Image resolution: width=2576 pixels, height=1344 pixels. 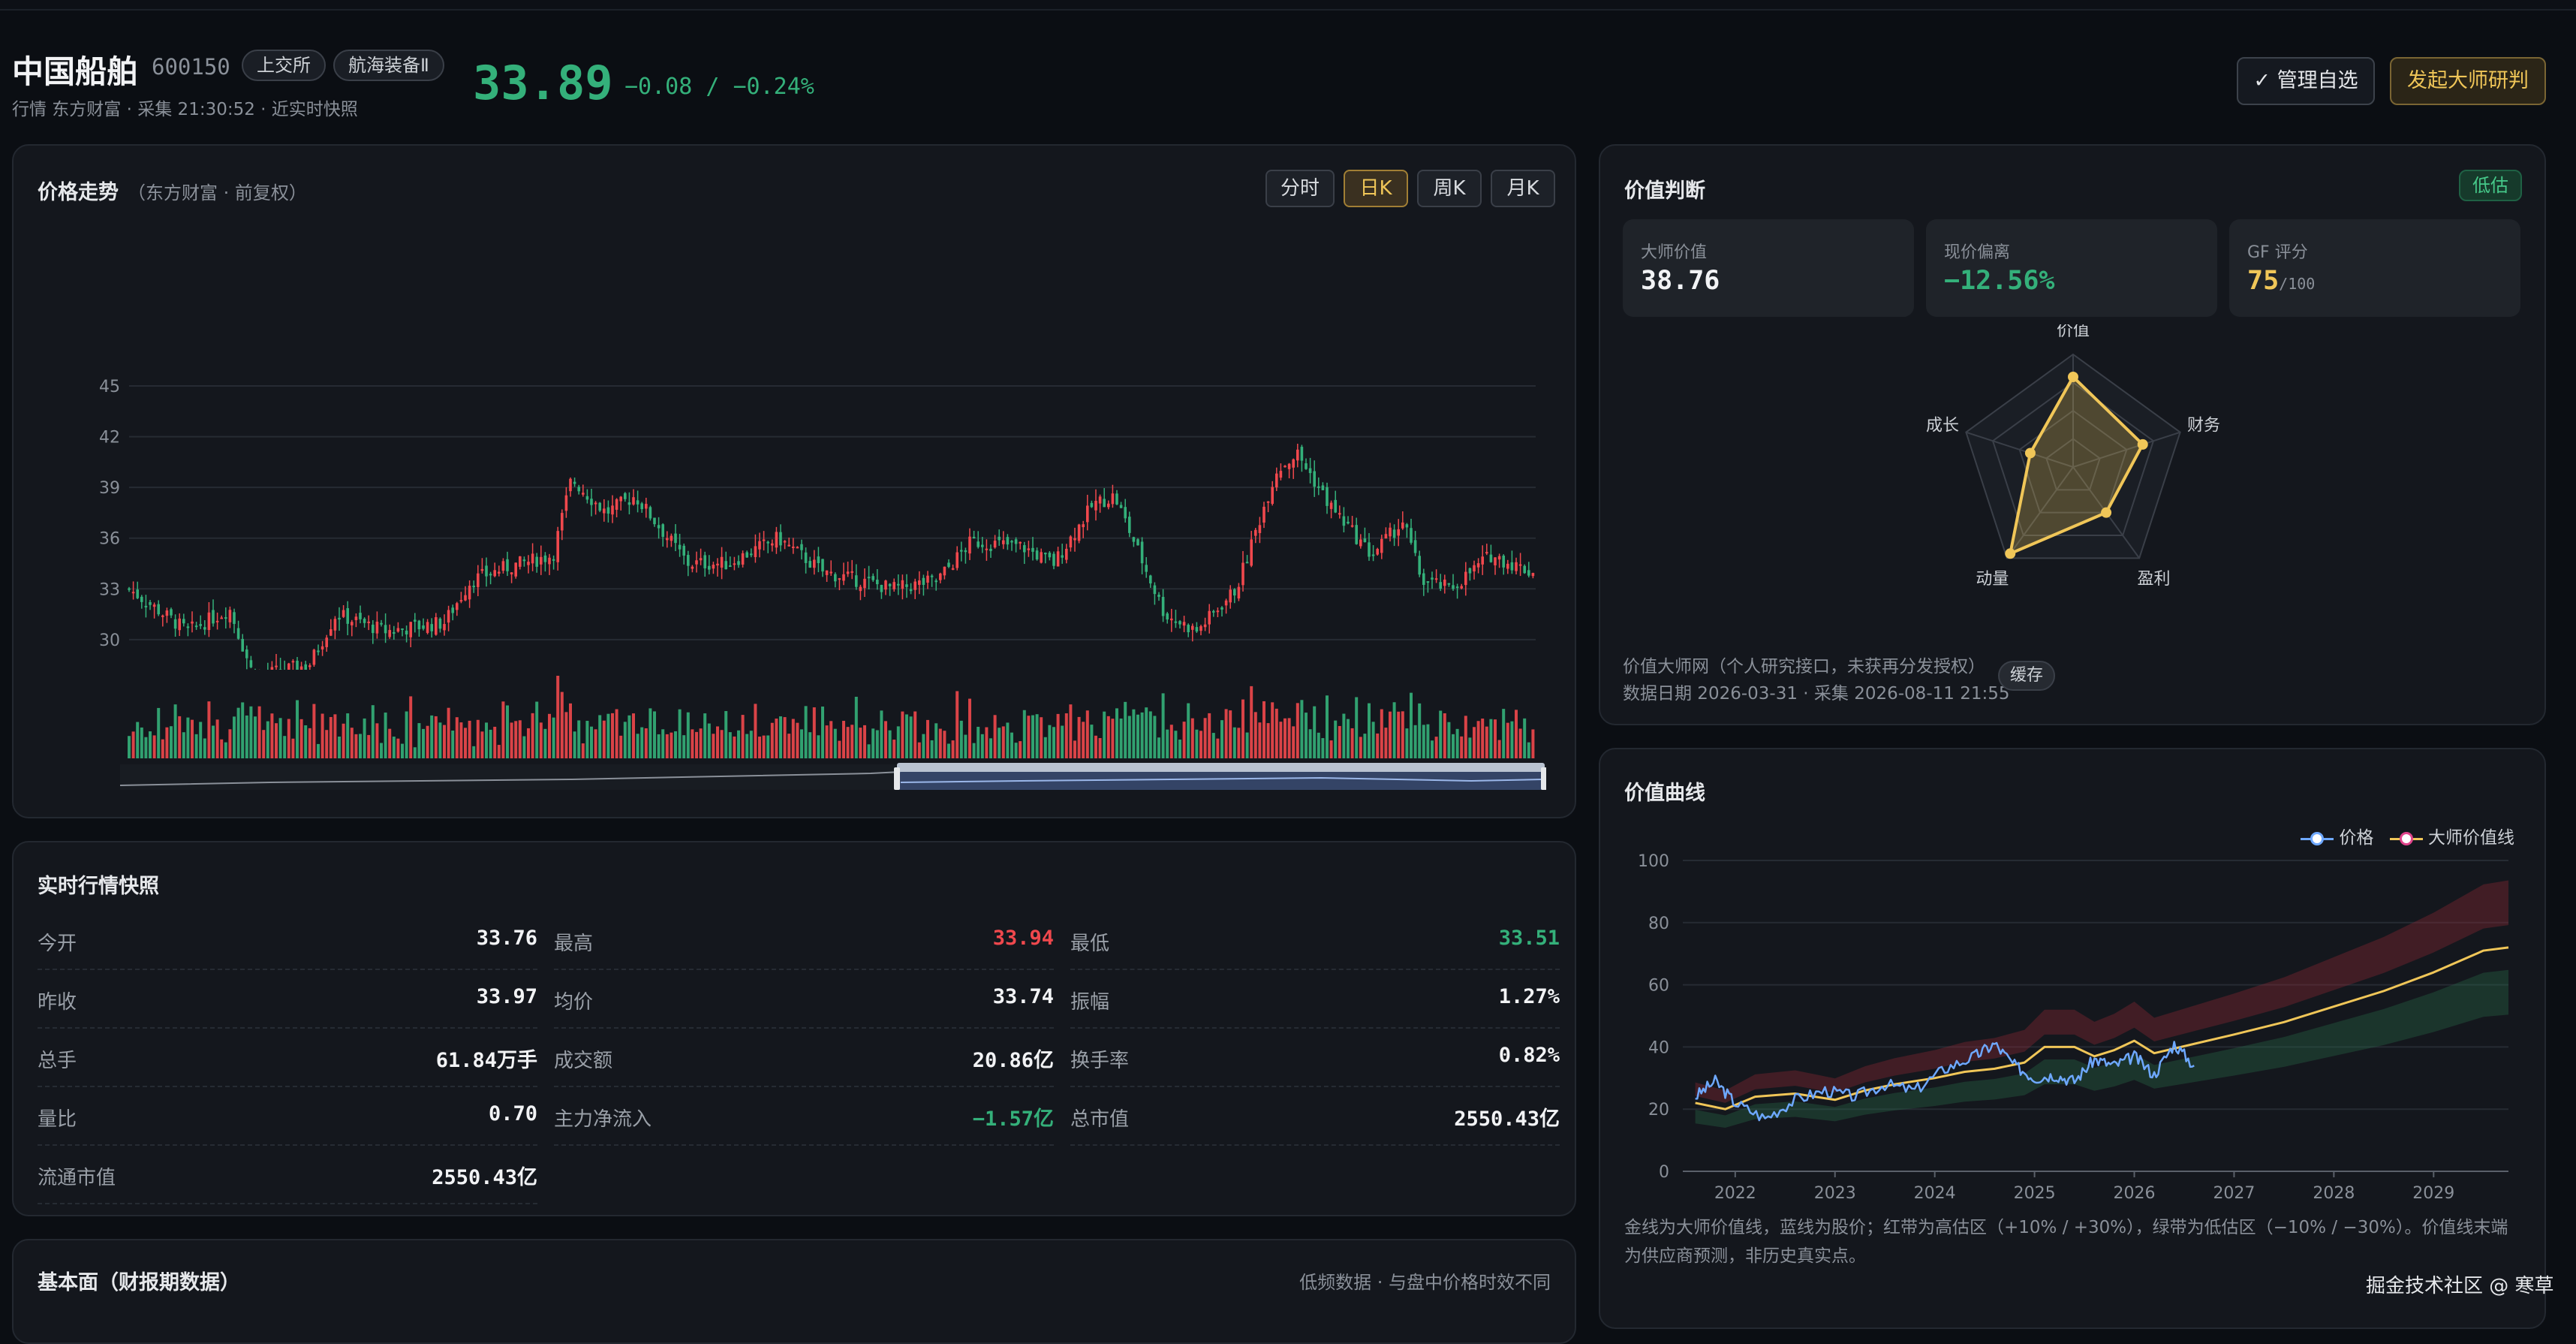 I want to click on industry-tag: 航海装备Ⅱ, so click(x=388, y=65).